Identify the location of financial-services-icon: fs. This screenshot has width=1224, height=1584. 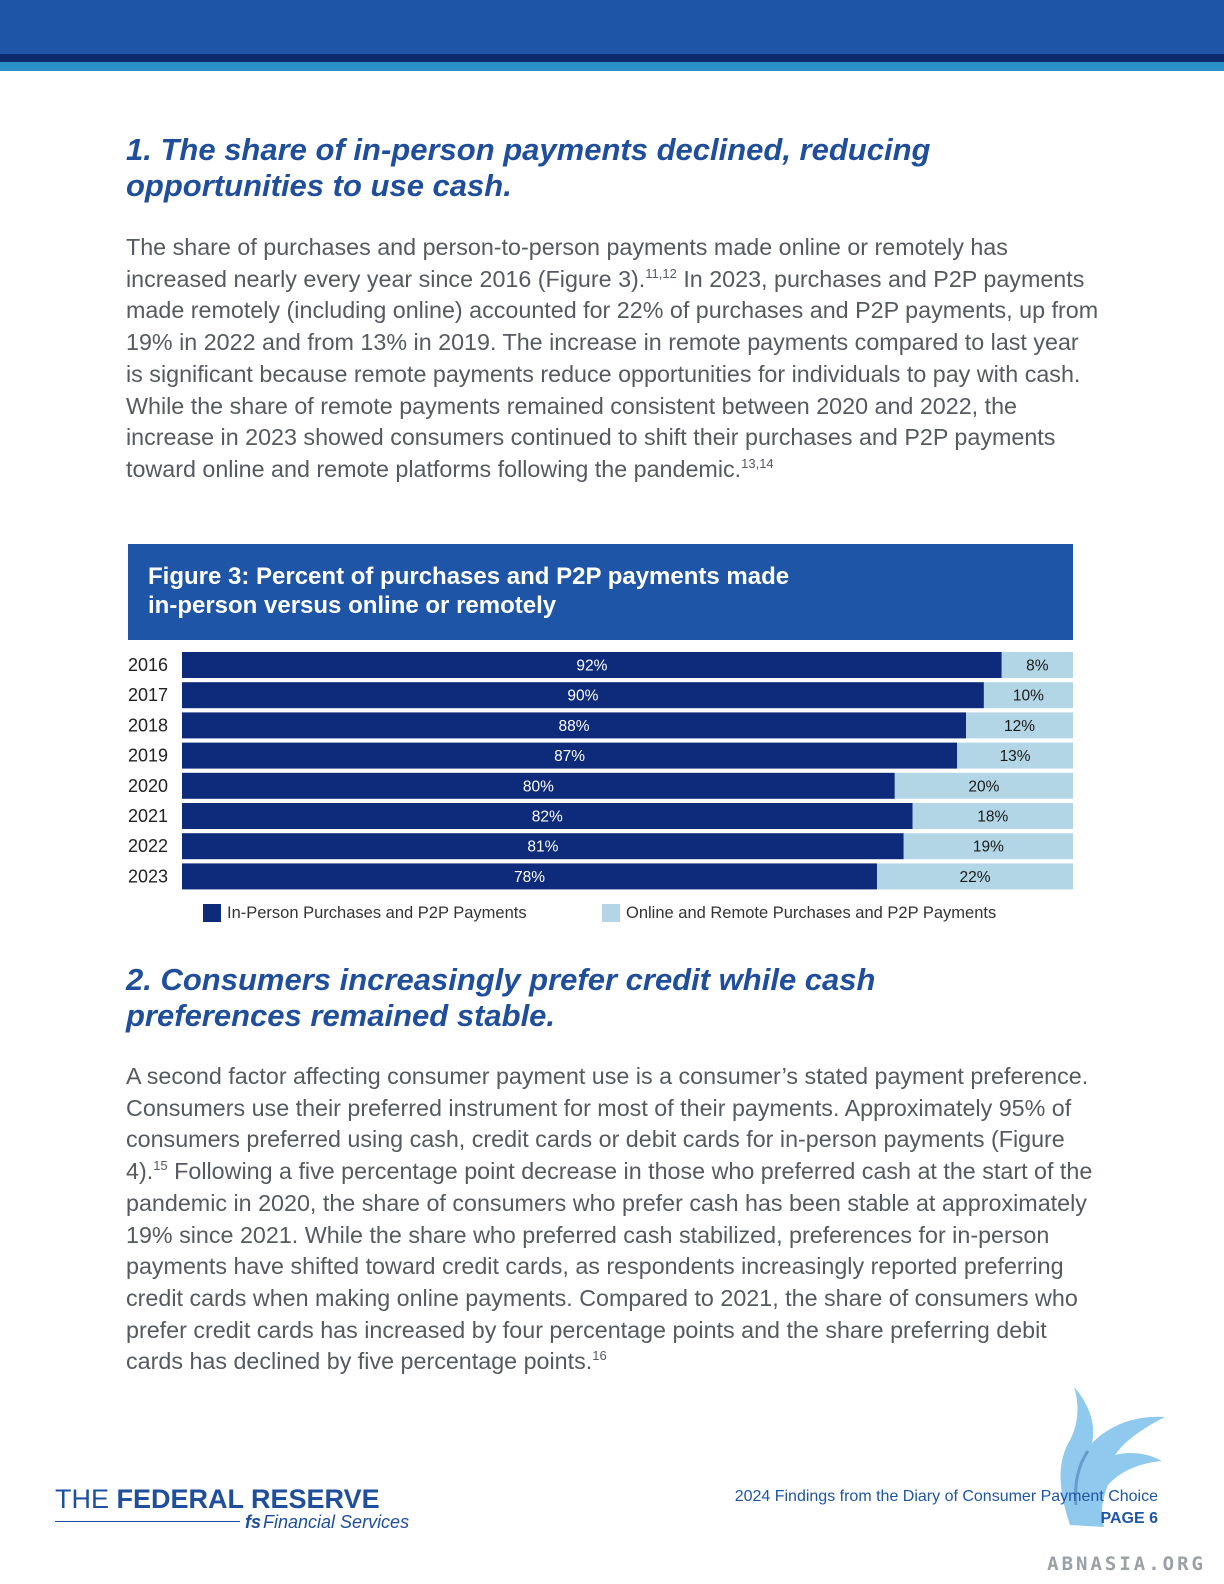
(253, 1522).